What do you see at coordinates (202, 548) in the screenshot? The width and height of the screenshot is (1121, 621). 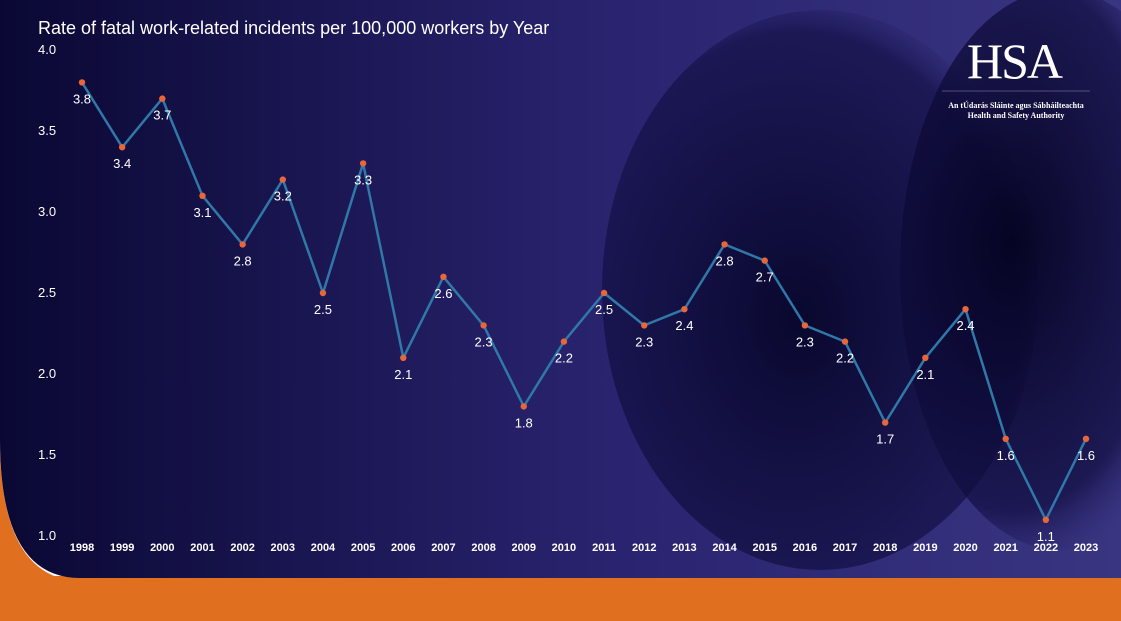 I see `x-tick-label: 2001` at bounding box center [202, 548].